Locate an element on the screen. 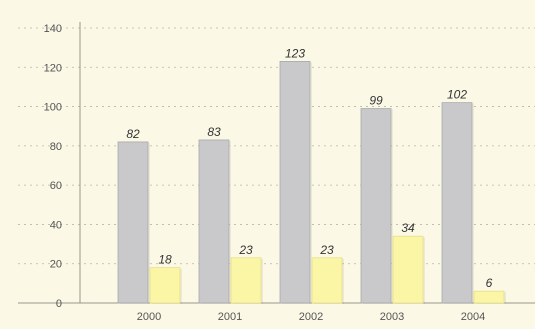  data-label: 6 is located at coordinates (489, 283).